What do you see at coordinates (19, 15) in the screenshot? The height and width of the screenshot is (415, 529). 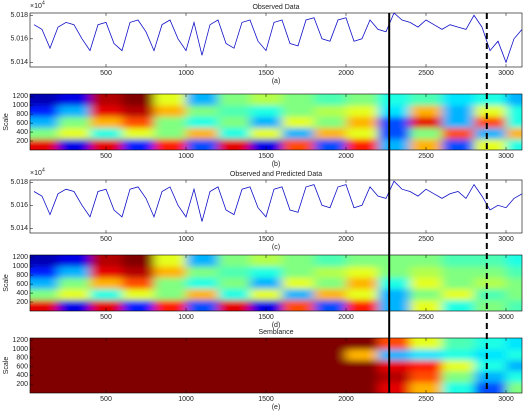 I see `y-tick-label: 5.018` at bounding box center [19, 15].